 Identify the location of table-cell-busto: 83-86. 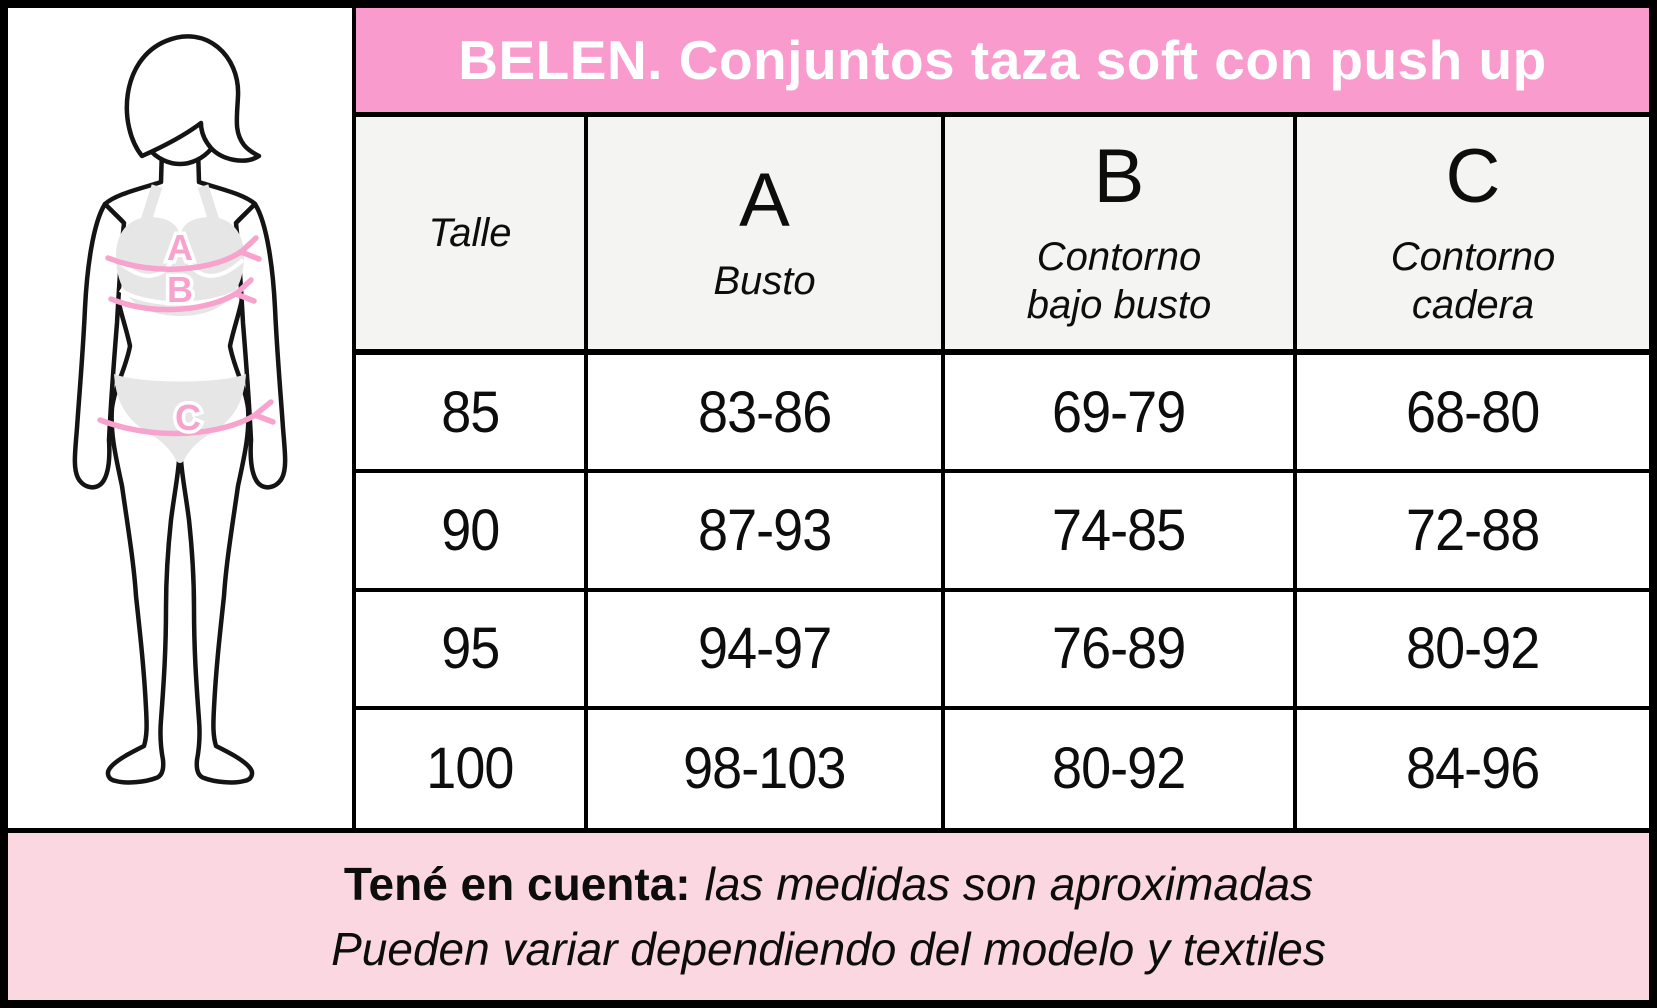
(766, 414).